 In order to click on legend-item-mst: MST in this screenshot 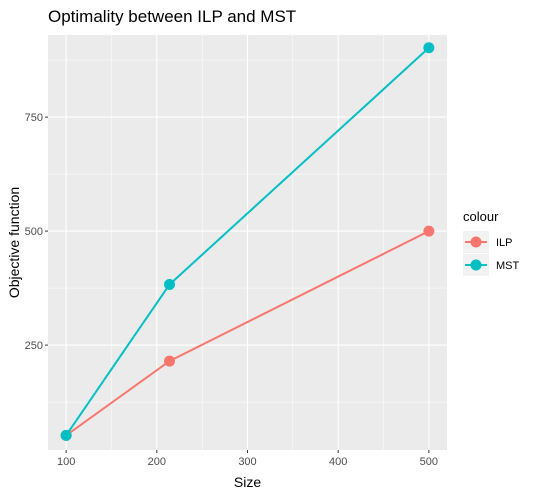, I will do `click(491, 265)`.